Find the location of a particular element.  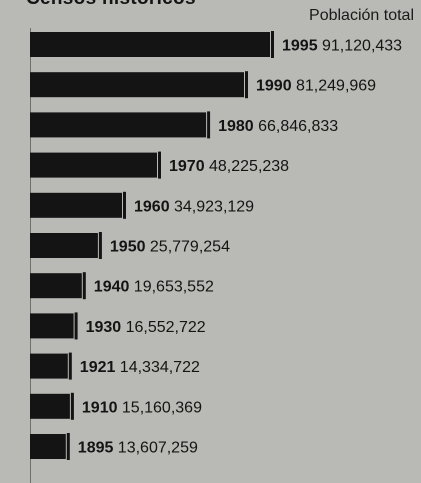

bar-end-marker-1995 is located at coordinates (272, 44).